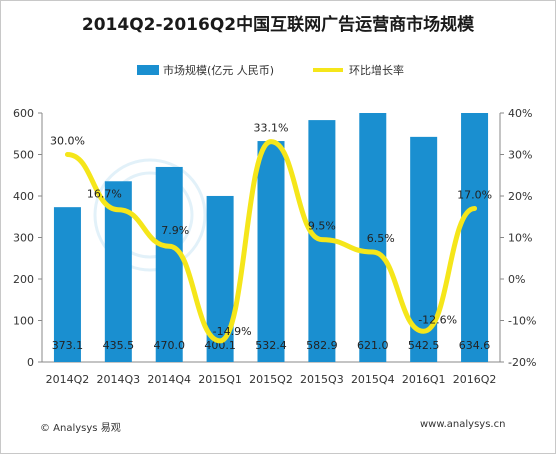 Image resolution: width=556 pixels, height=454 pixels. Describe the element at coordinates (424, 345) in the screenshot. I see `bar-value-label: 542.5` at that location.